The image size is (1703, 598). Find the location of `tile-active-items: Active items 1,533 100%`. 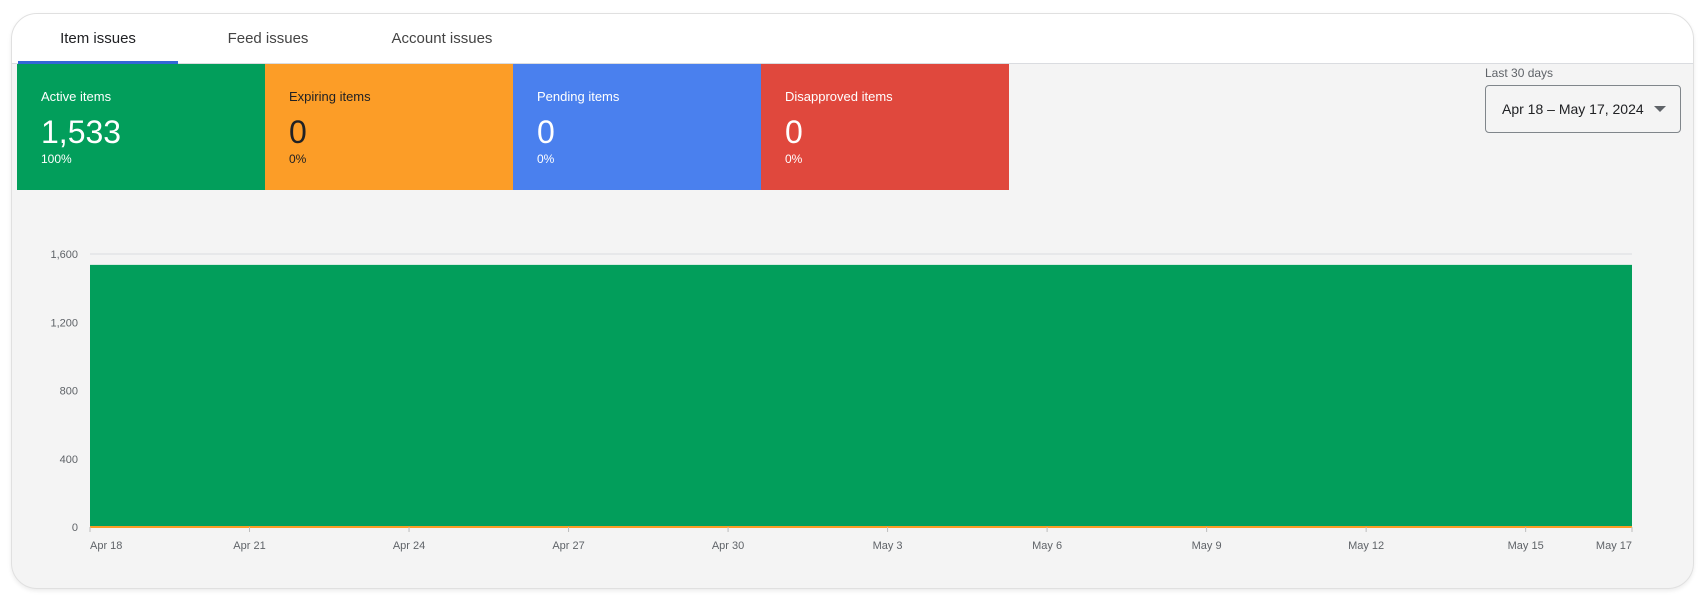

tile-active-items: Active items 1,533 100% is located at coordinates (141, 127).